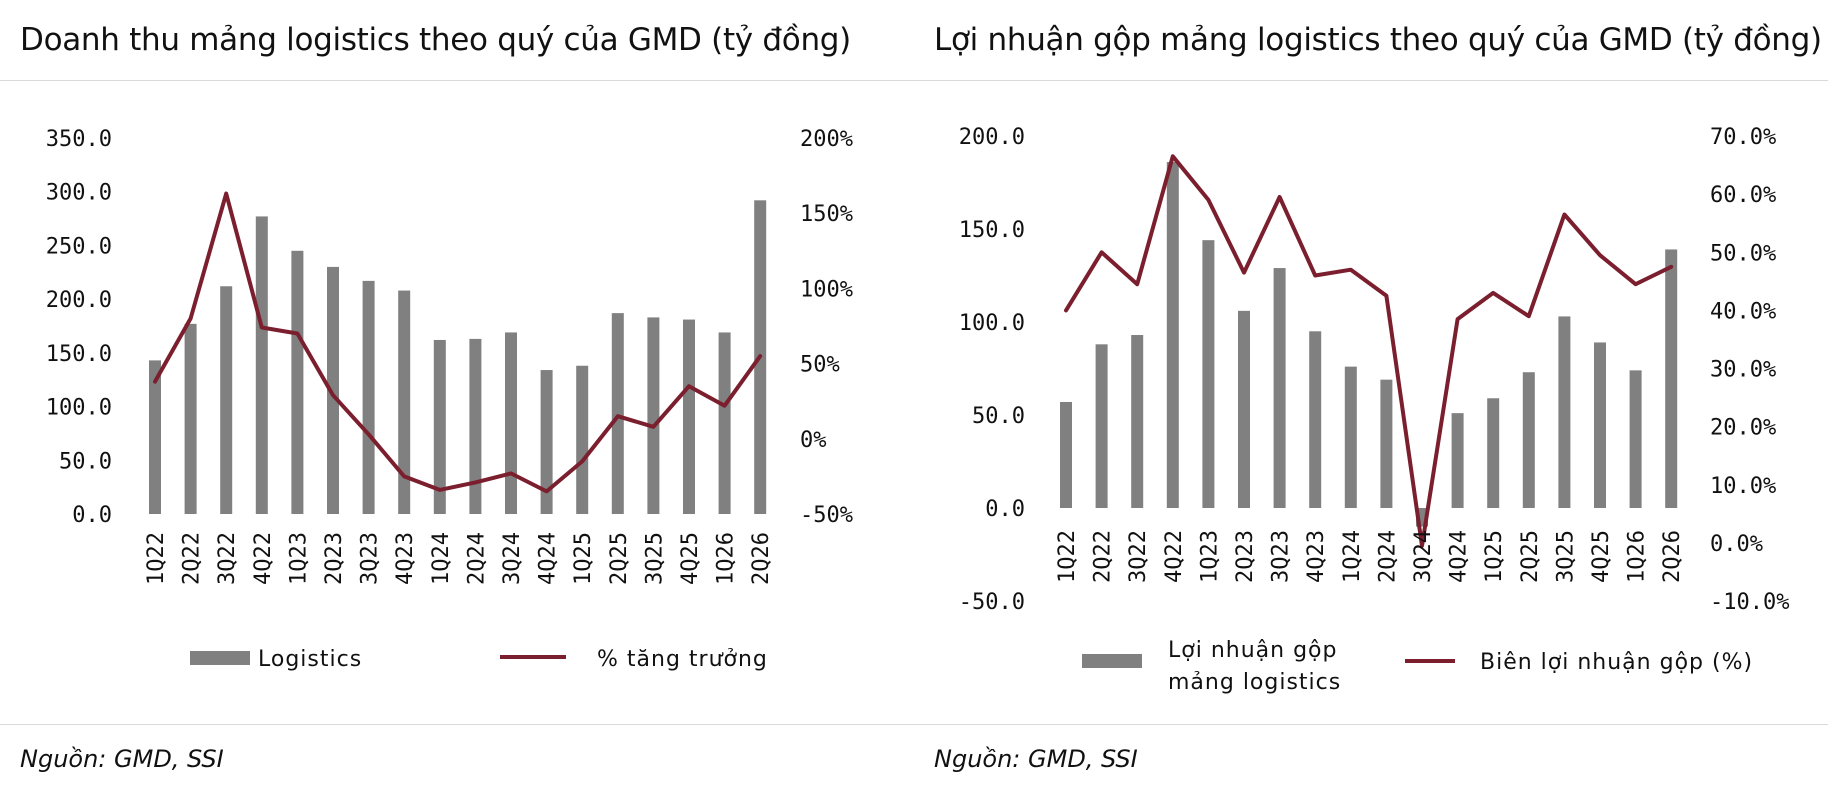 The height and width of the screenshot is (790, 1828). What do you see at coordinates (761, 558) in the screenshot?
I see `left-x-tick: 2Q26` at bounding box center [761, 558].